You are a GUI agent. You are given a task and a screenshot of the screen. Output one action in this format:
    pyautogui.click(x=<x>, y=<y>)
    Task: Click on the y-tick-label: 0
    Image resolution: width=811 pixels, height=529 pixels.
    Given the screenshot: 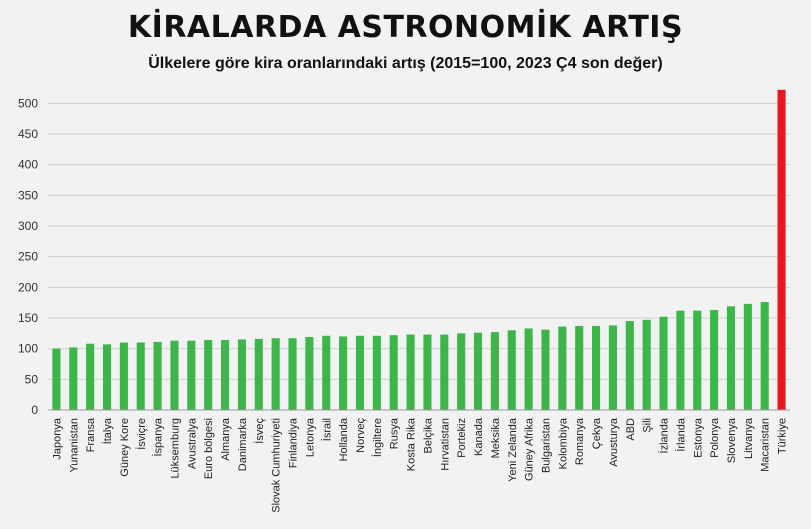 What is the action you would take?
    pyautogui.click(x=34, y=410)
    